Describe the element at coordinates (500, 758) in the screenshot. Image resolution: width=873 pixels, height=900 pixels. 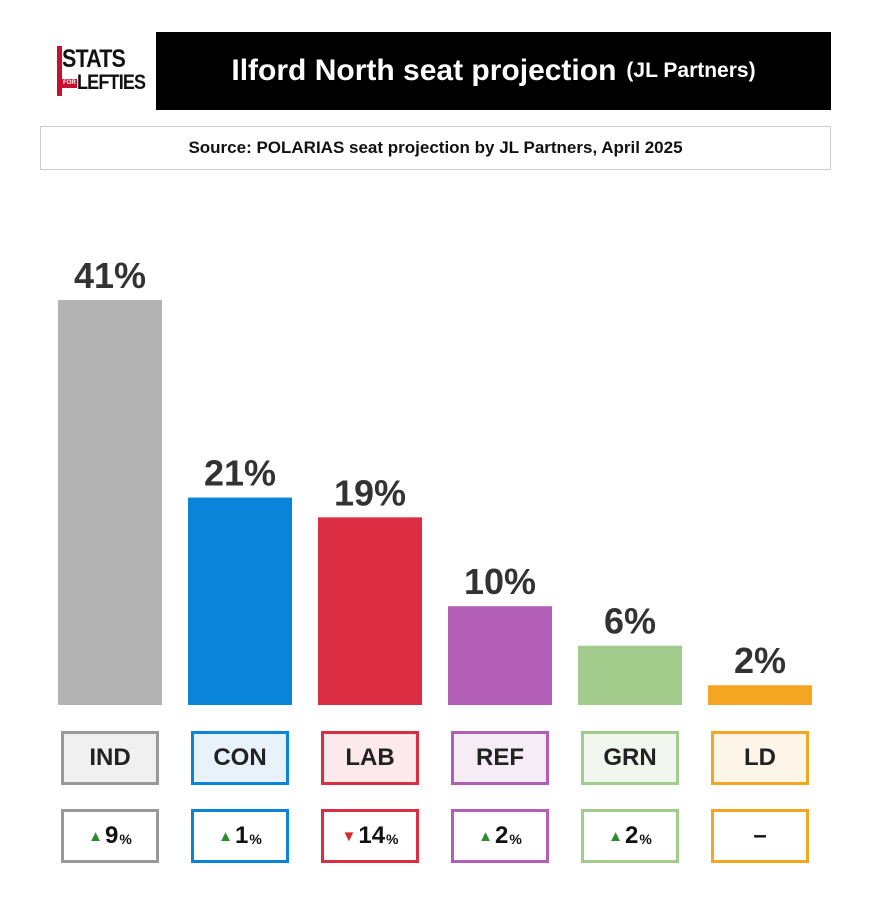
I see `party-label-ref: REF` at that location.